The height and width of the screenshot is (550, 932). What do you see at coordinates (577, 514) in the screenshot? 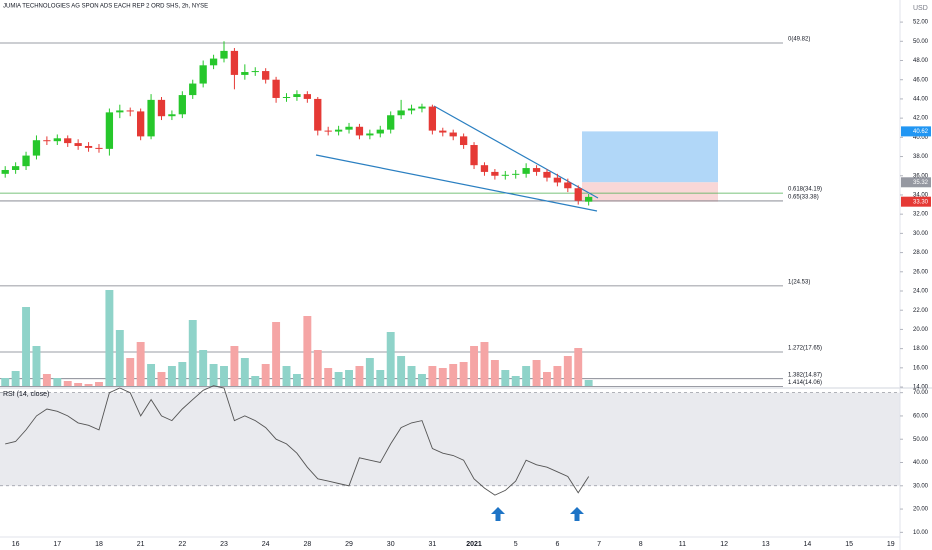
I see `arrow-up` at bounding box center [577, 514].